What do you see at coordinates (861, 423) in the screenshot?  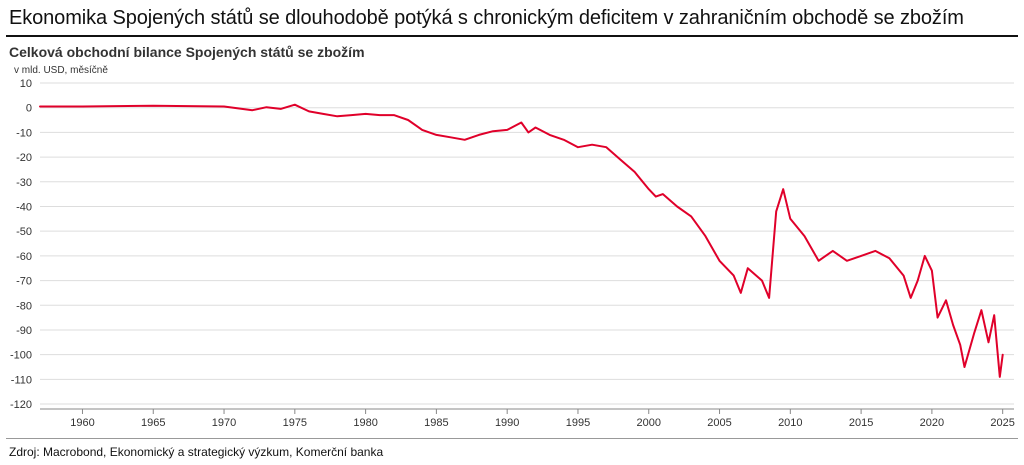 I see `x-tick-label: 2015` at bounding box center [861, 423].